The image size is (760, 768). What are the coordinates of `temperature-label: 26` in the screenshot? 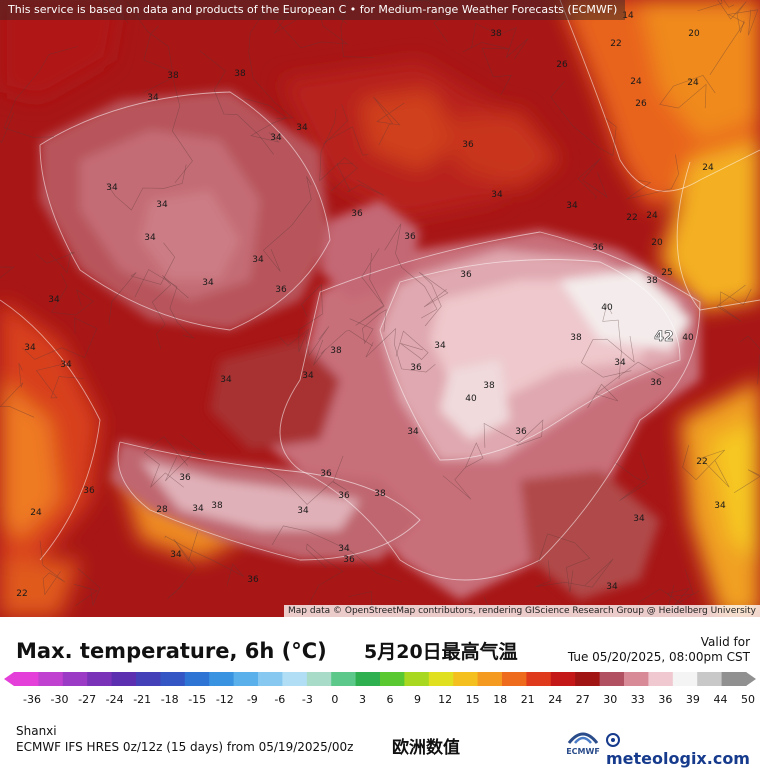 It's located at (562, 65).